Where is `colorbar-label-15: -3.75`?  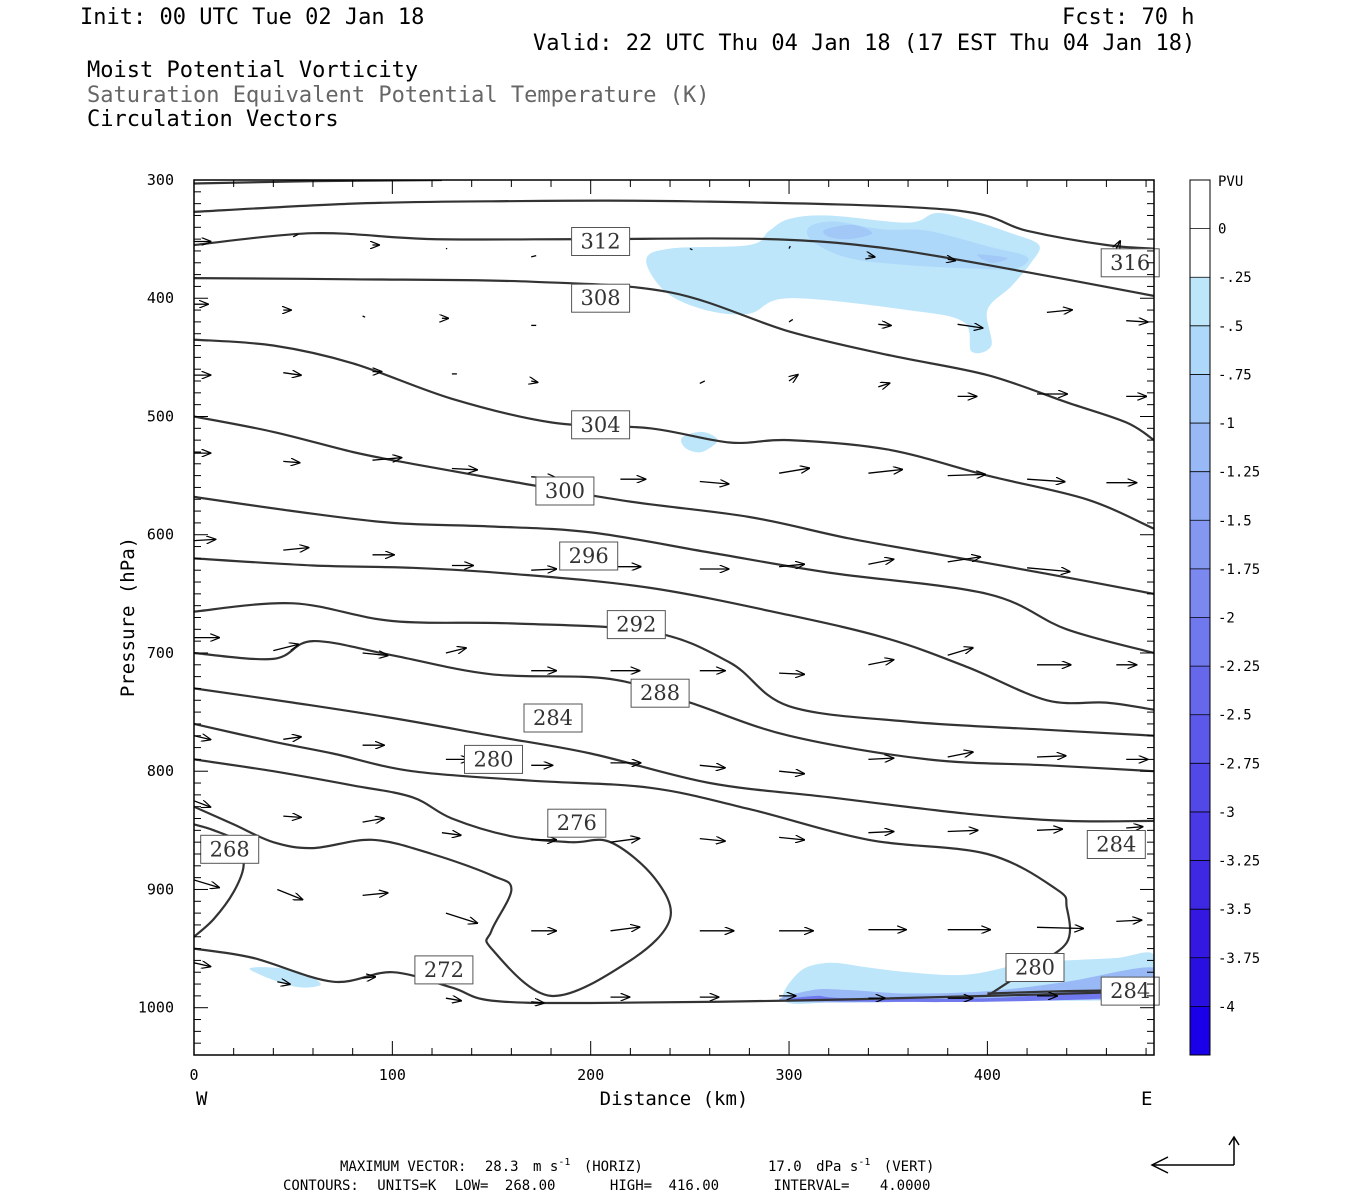
colorbar-label-15: -3.75 is located at coordinates (1239, 959).